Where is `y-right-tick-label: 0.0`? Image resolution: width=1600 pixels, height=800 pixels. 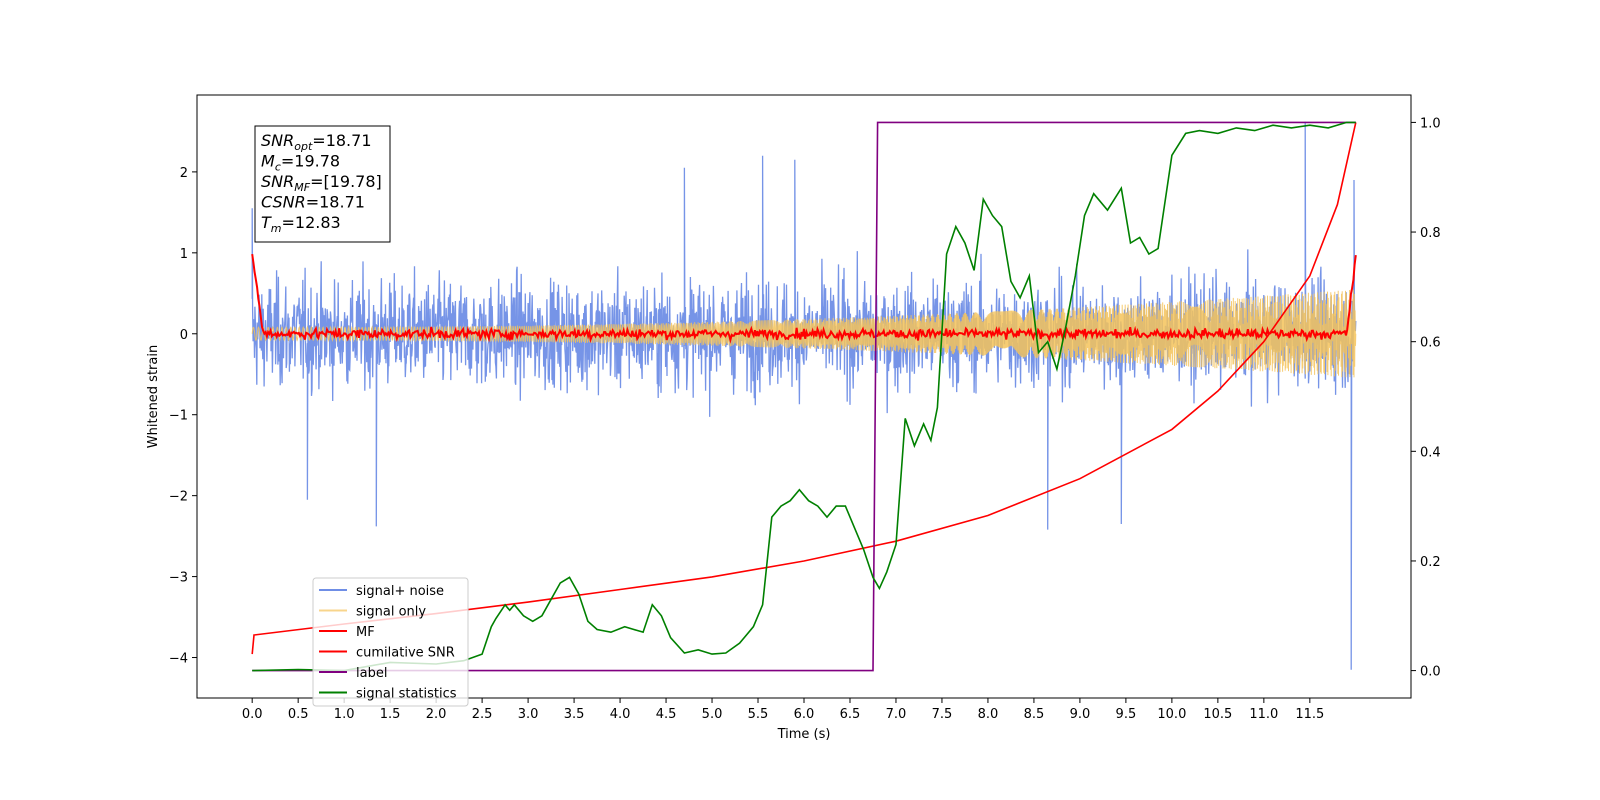
y-right-tick-label: 0.0 is located at coordinates (1430, 672).